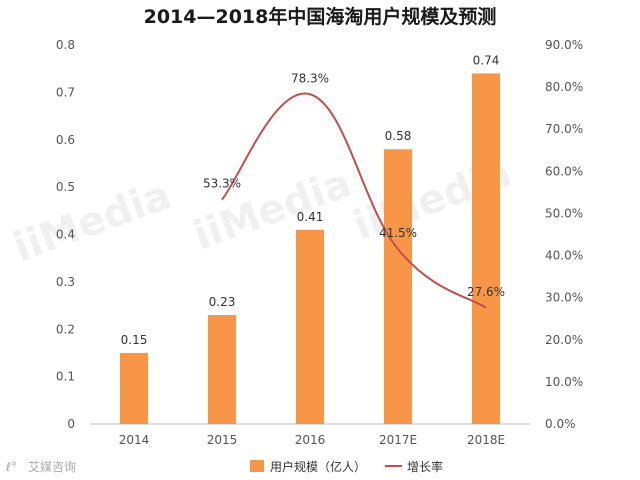 Image resolution: width=640 pixels, height=480 pixels. What do you see at coordinates (65, 140) in the screenshot?
I see `left-tick-label: 0.6` at bounding box center [65, 140].